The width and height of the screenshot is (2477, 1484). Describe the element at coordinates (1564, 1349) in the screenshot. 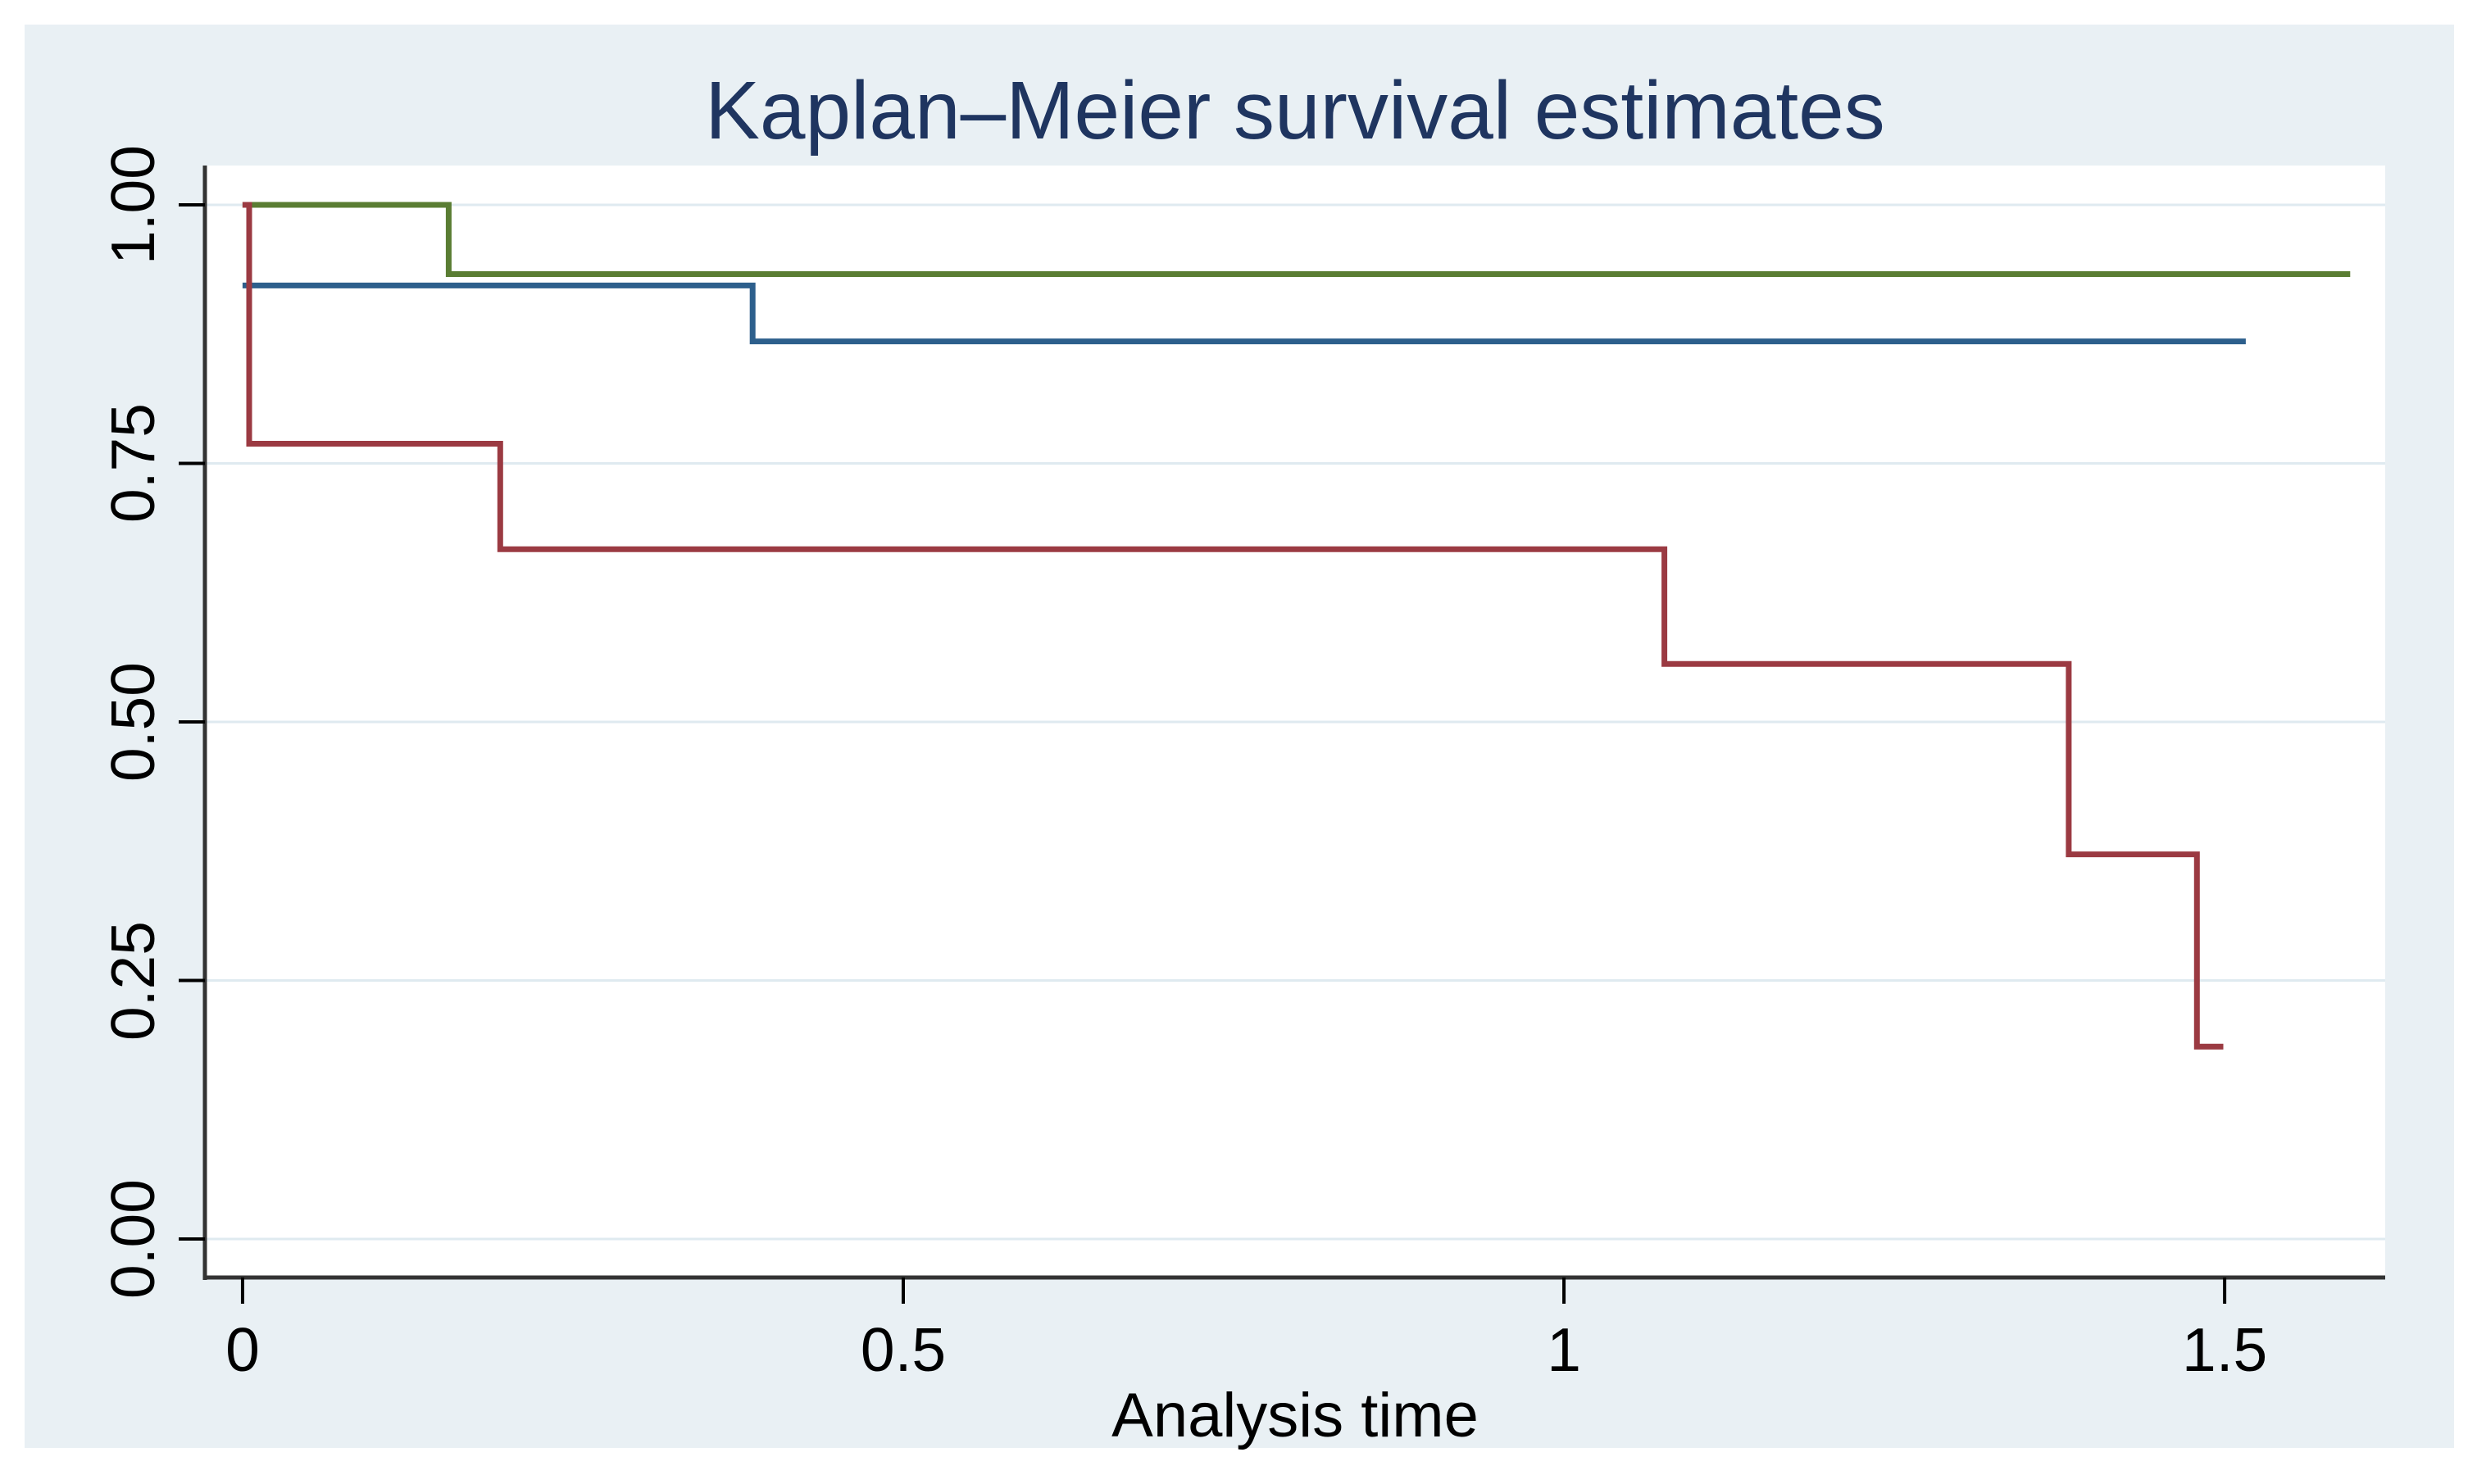

I see `x-tick-label: 1` at that location.